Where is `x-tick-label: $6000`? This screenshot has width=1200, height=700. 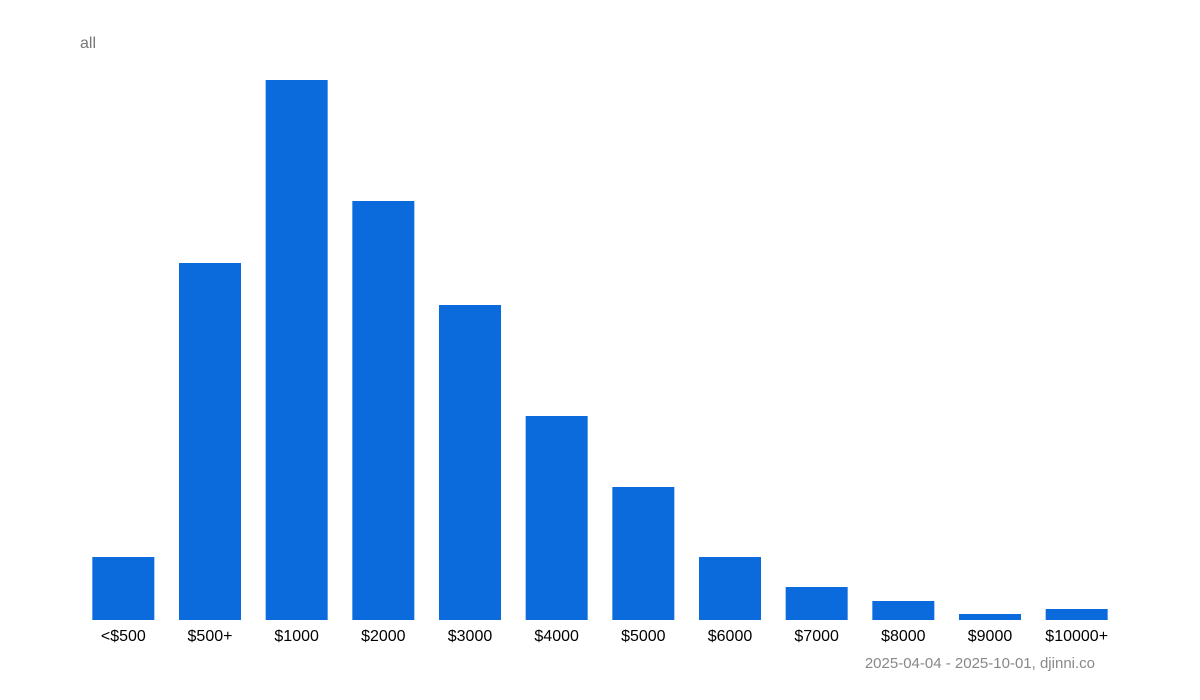 x-tick-label: $6000 is located at coordinates (730, 636).